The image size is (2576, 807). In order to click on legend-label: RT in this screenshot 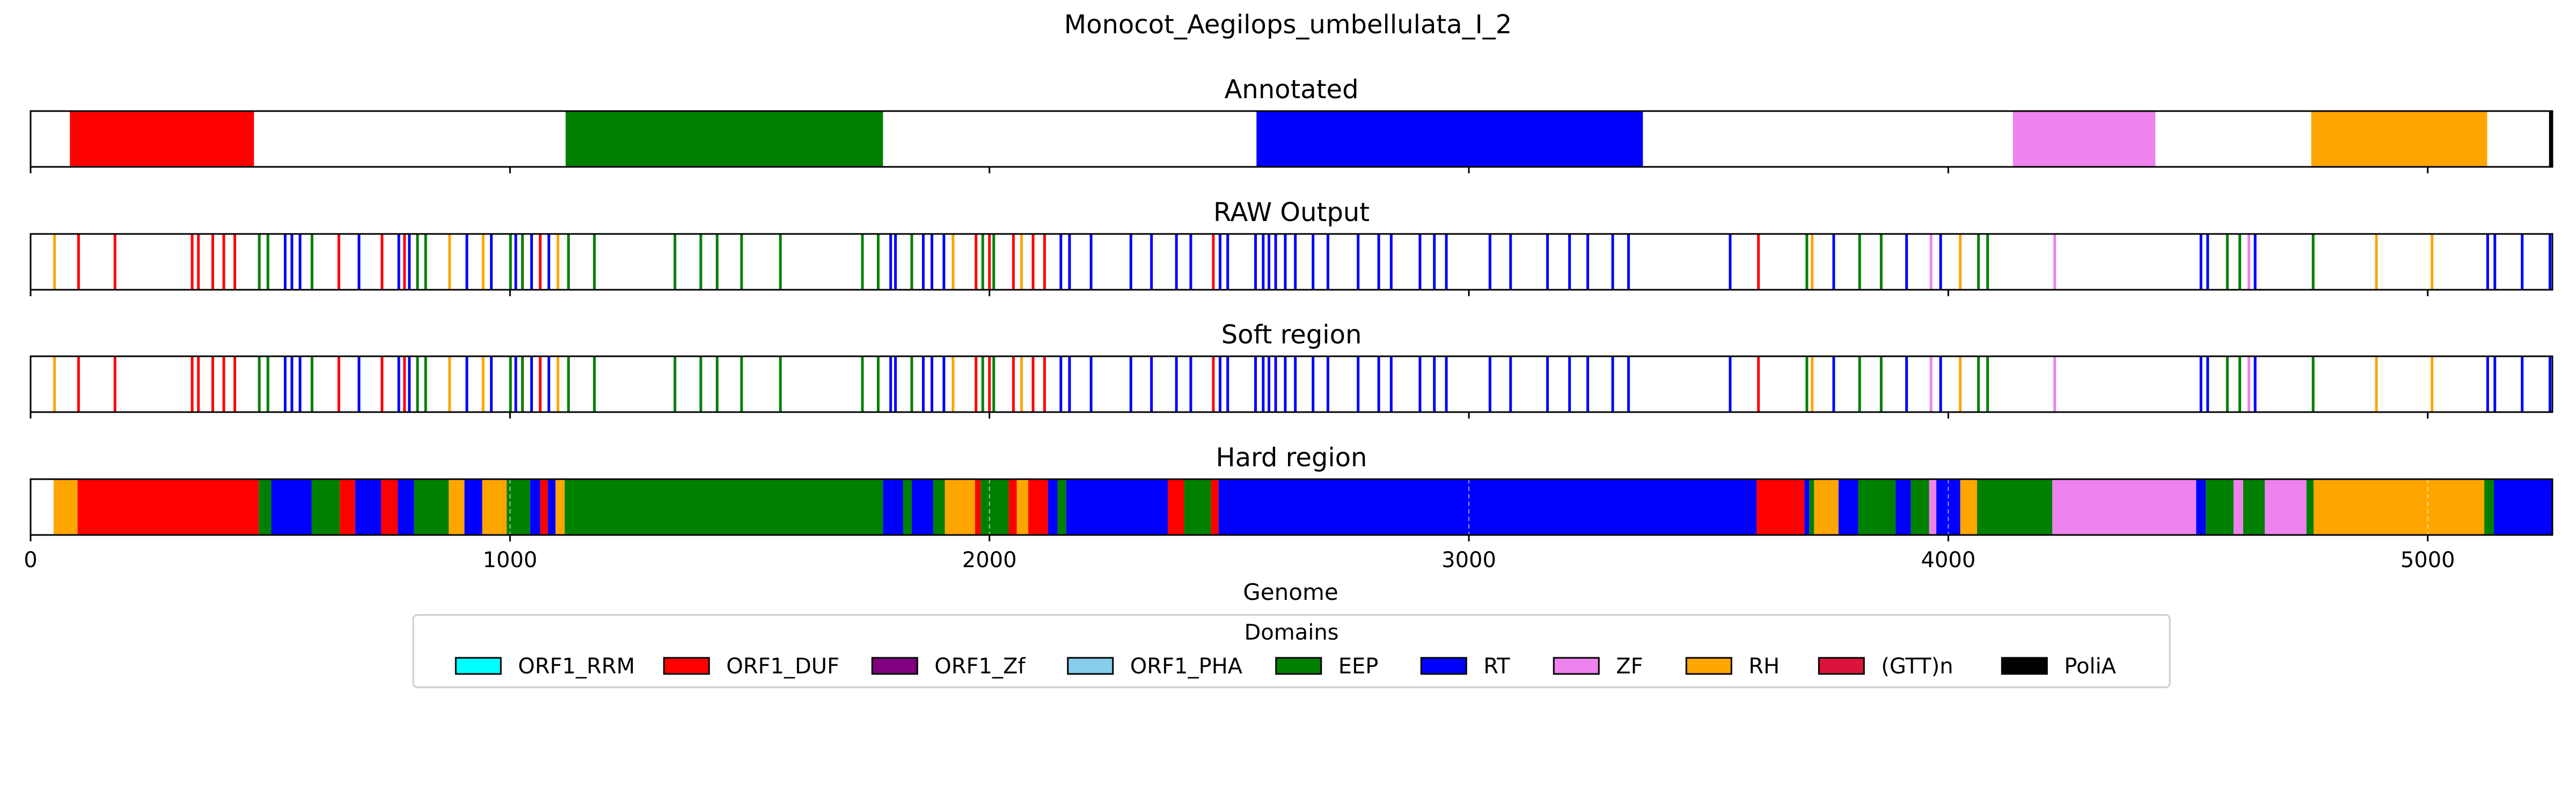, I will do `click(1496, 666)`.